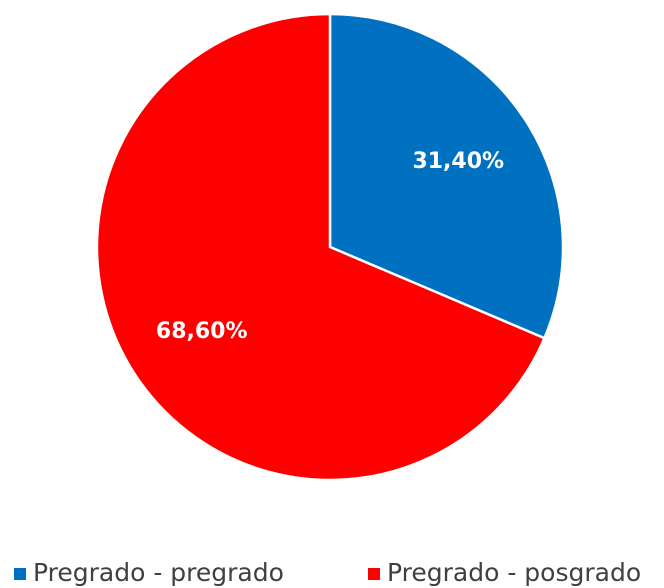  Describe the element at coordinates (202, 331) in the screenshot. I see `slice-label: 68,60%` at that location.